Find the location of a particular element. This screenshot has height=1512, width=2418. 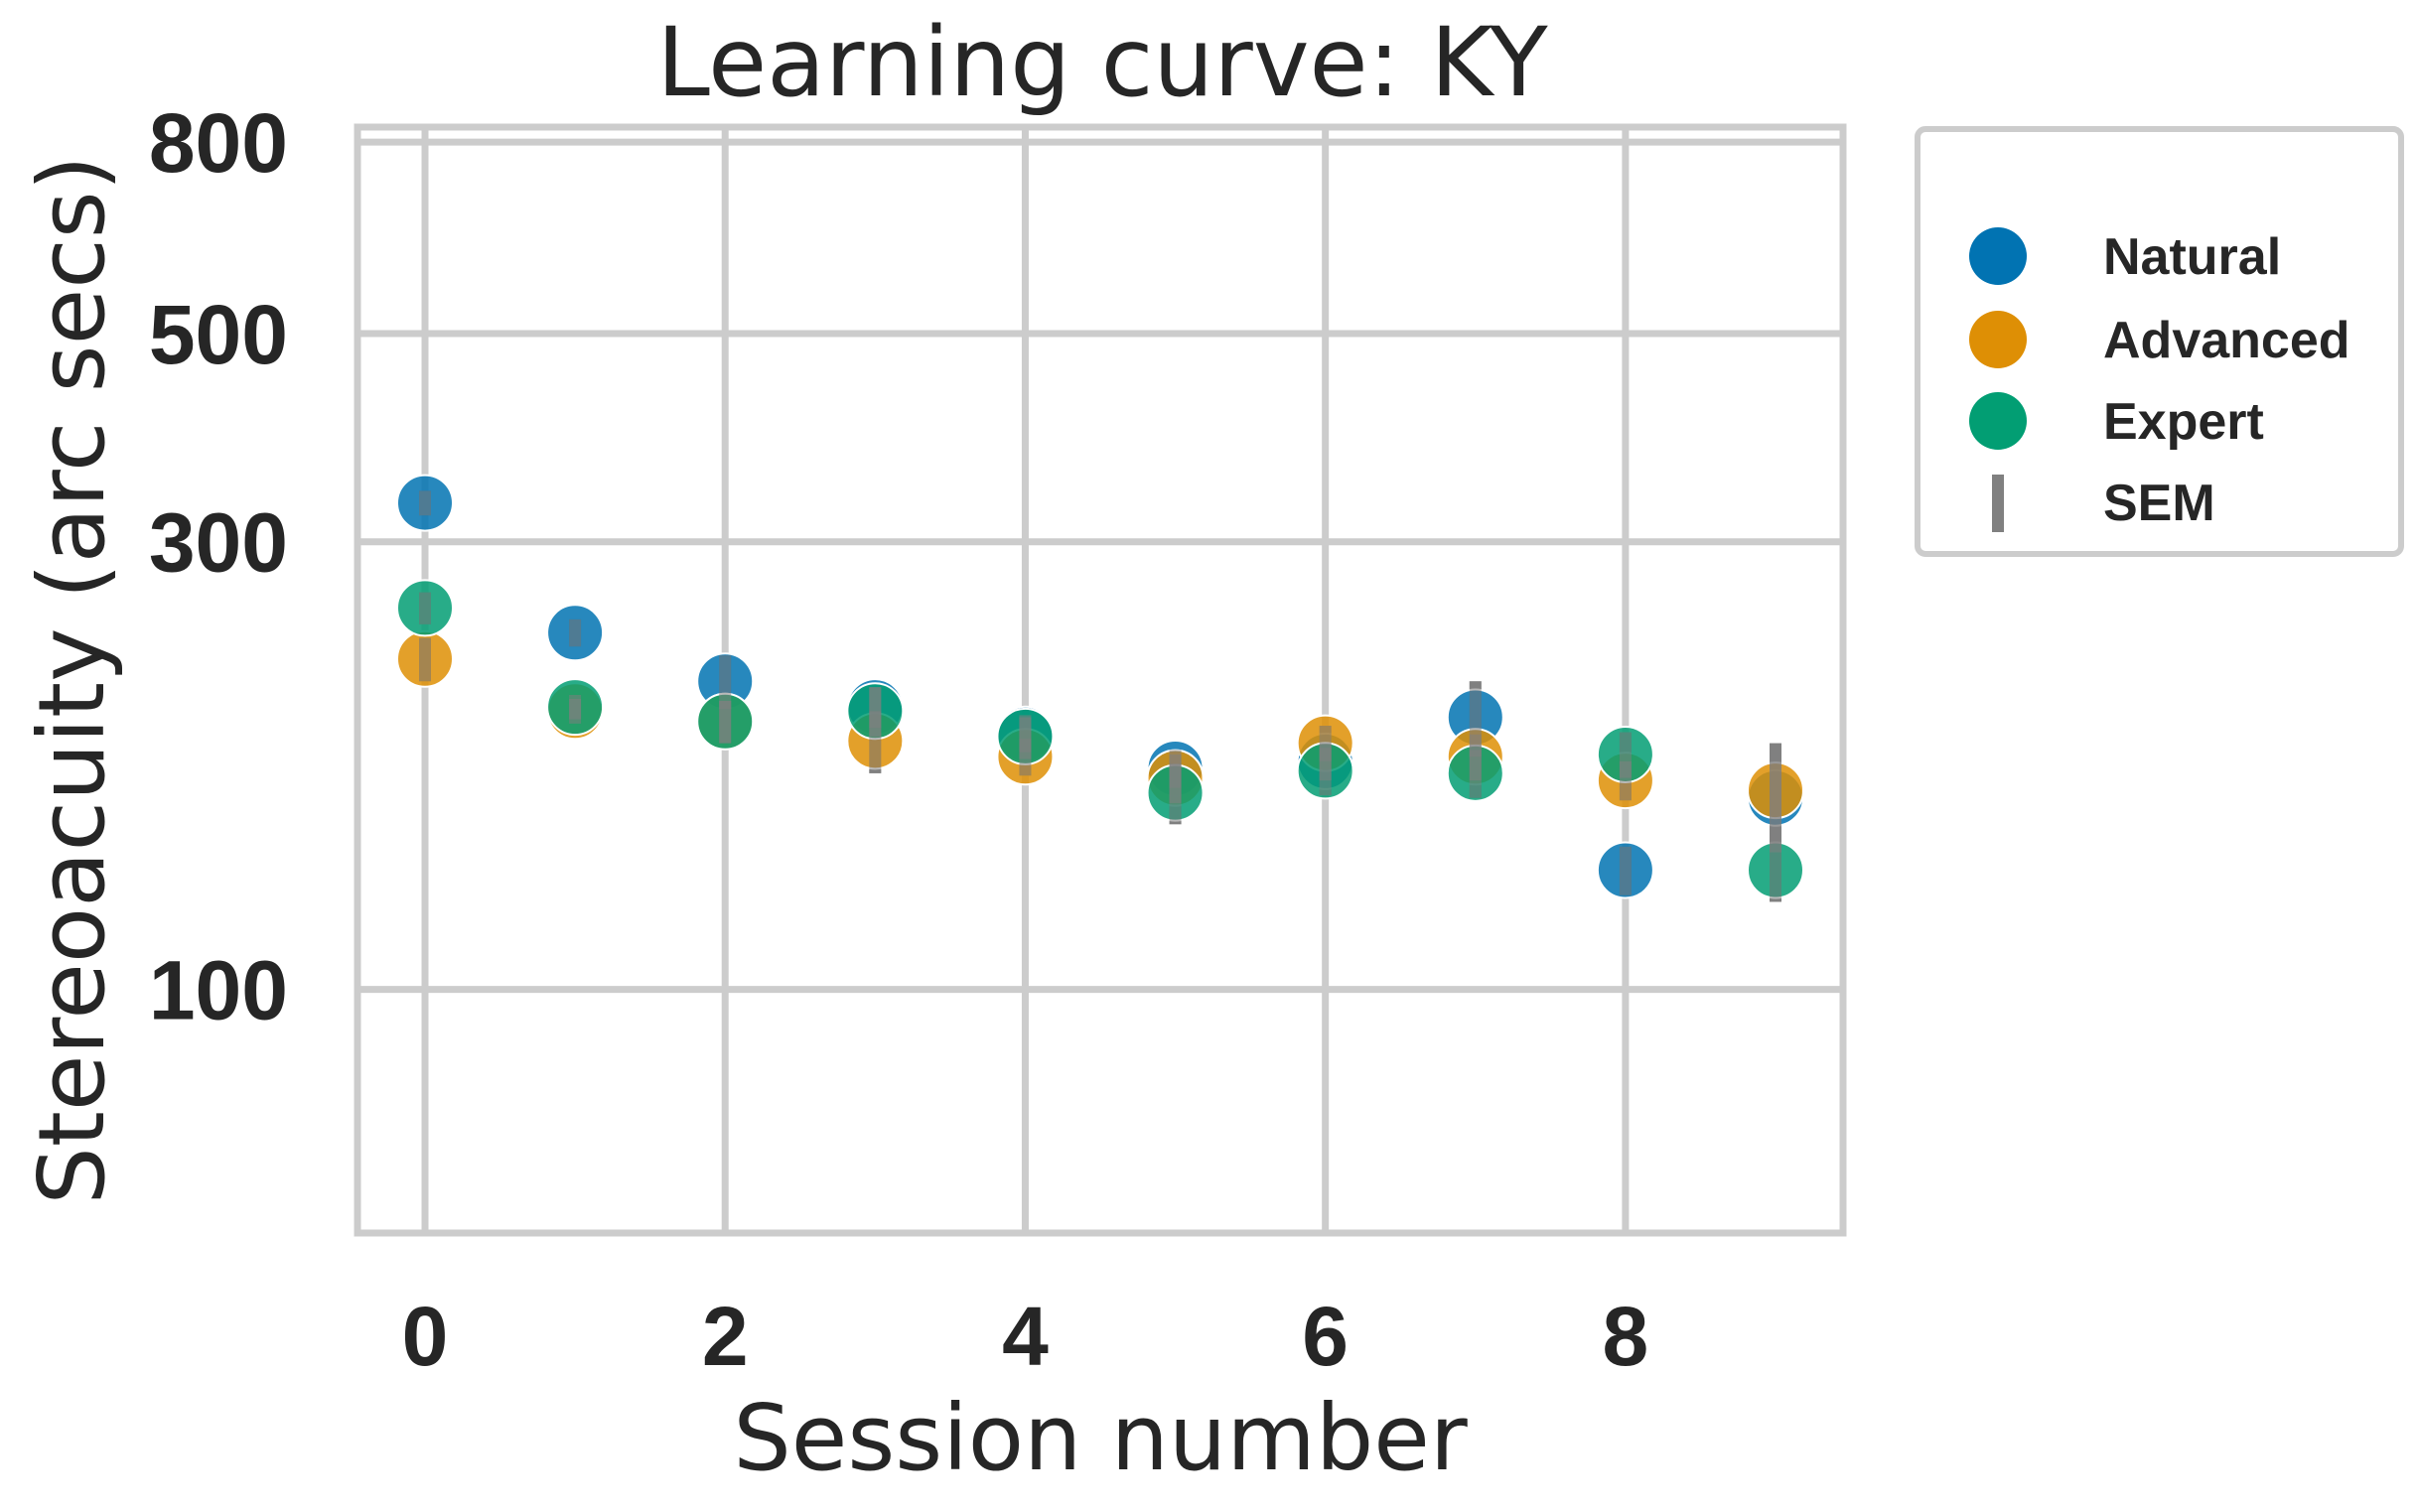

legend-label-natural: Natural is located at coordinates (2192, 257).